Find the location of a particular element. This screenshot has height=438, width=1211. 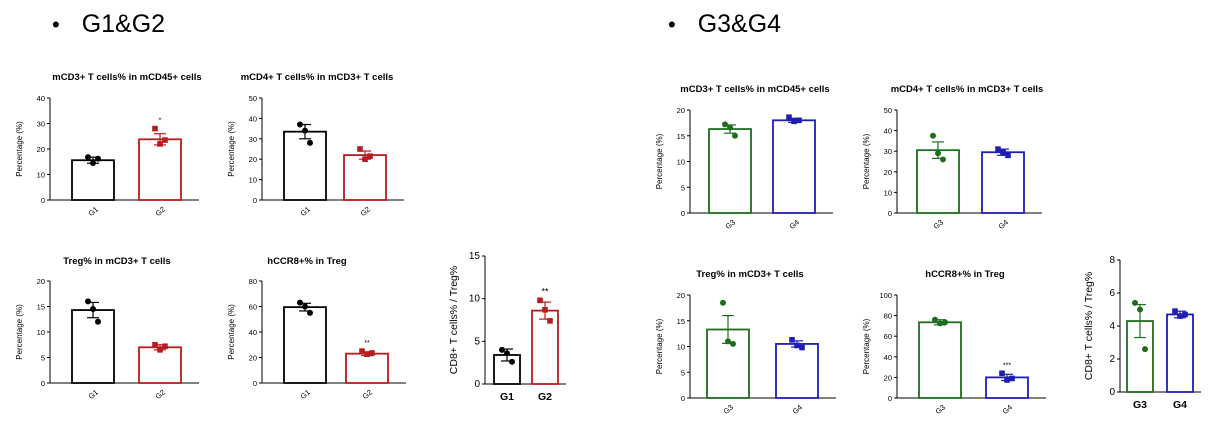

chart-title: hCCR8+% in Treg is located at coordinates (307, 261).